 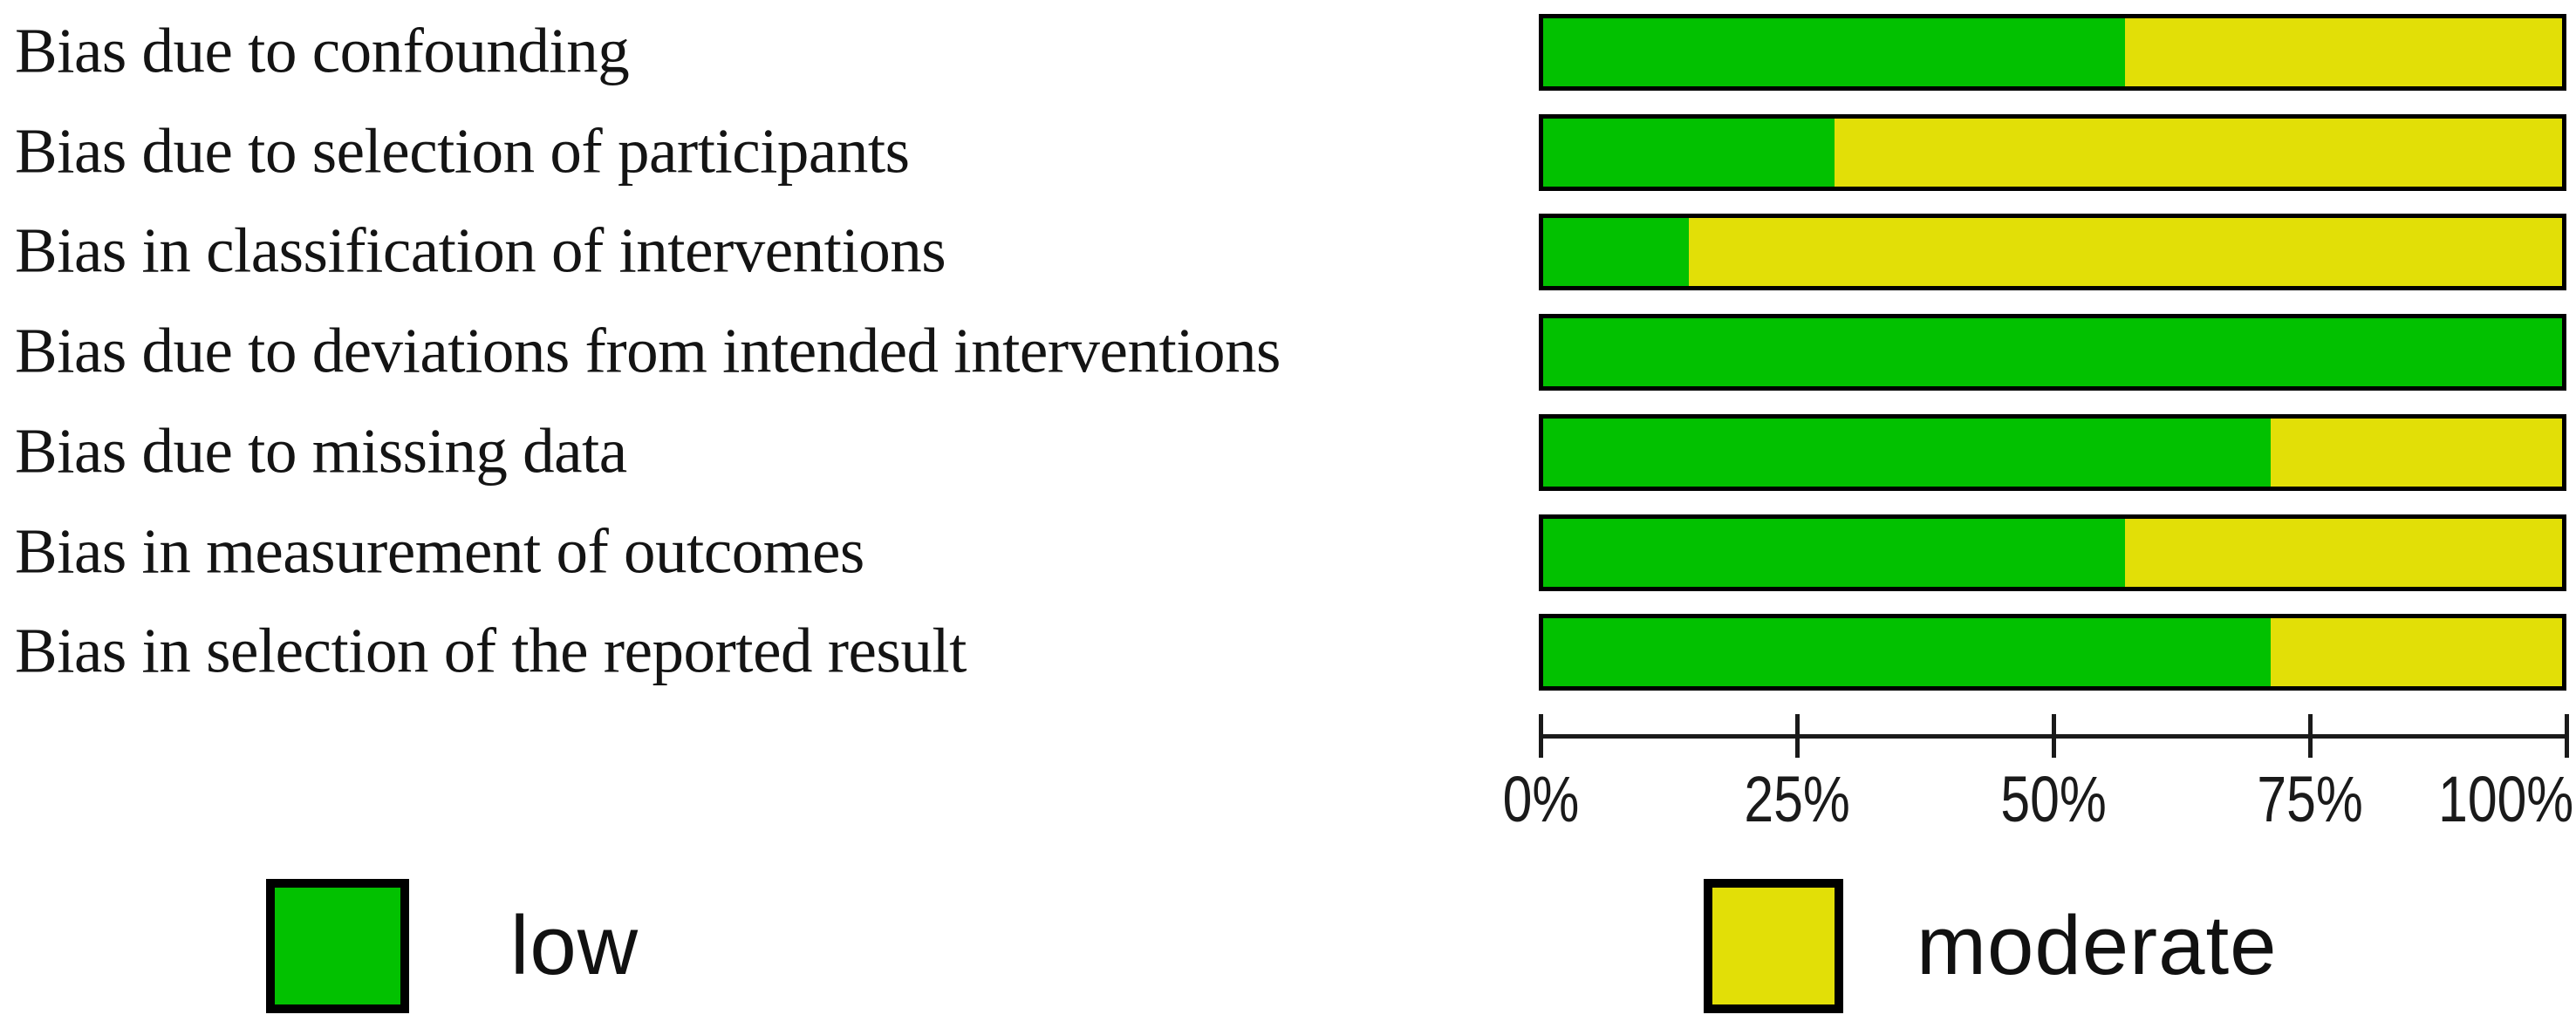 What do you see at coordinates (1797, 799) in the screenshot?
I see `x-axis-tick-label: 25%` at bounding box center [1797, 799].